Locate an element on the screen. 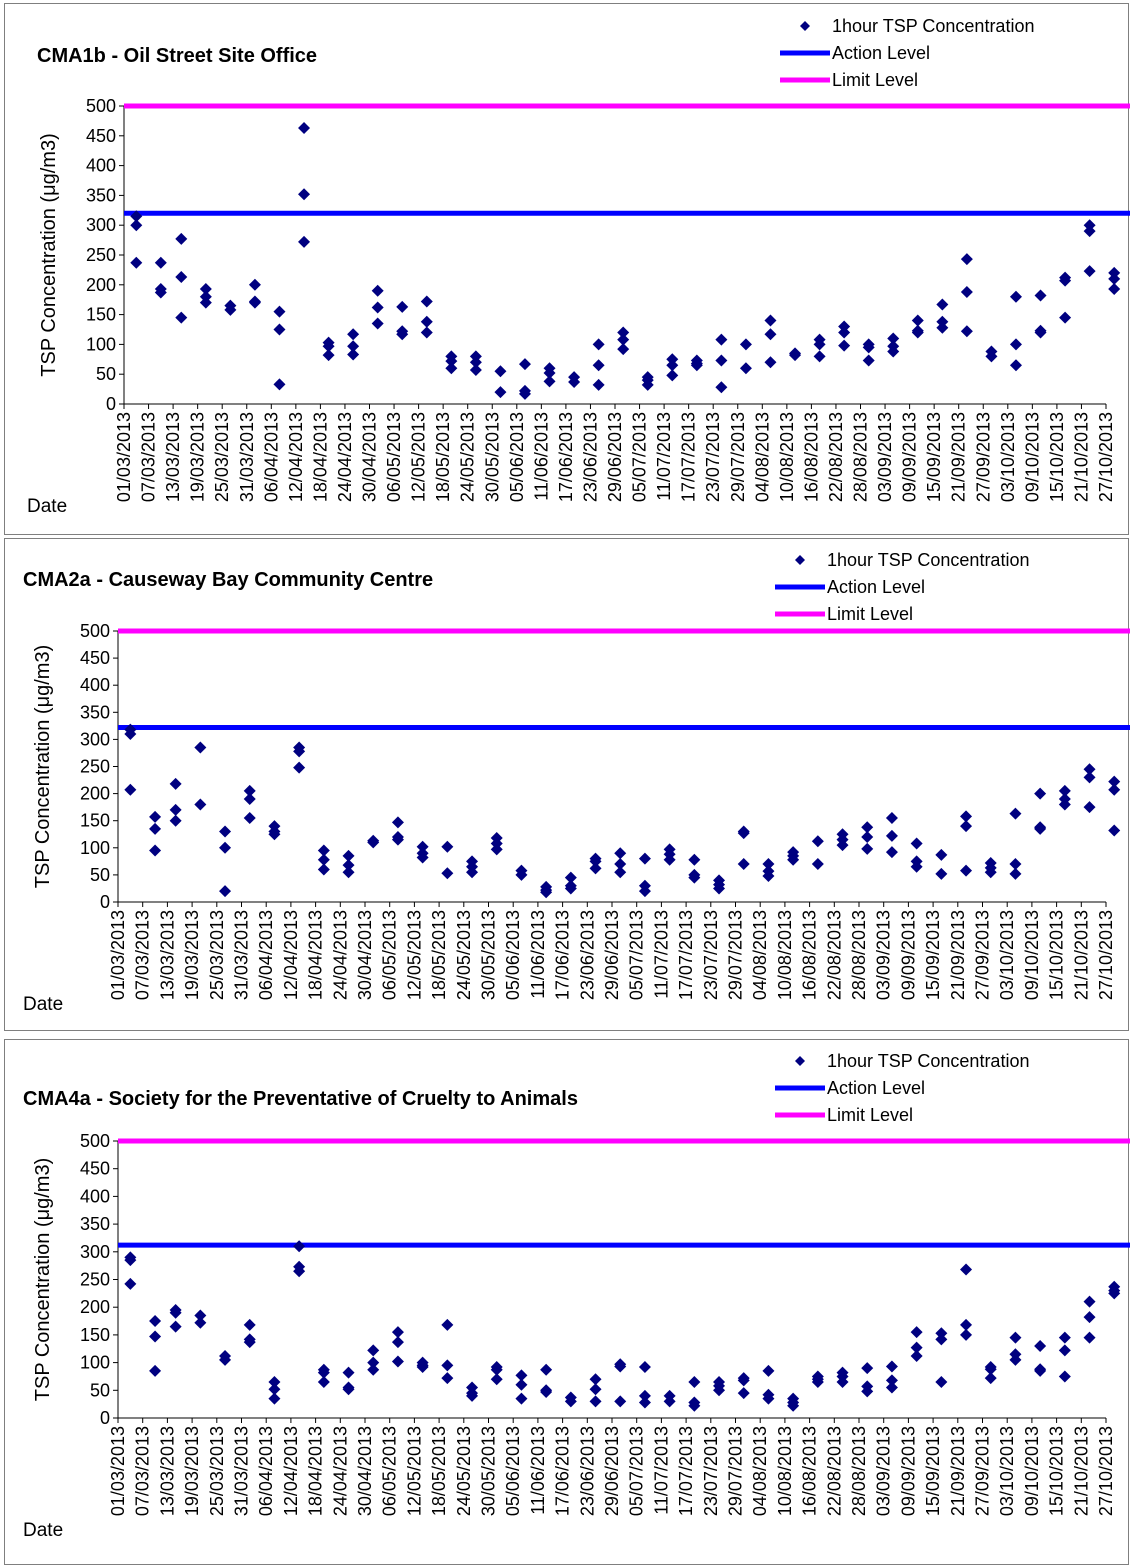 Image resolution: width=1130 pixels, height=1567 pixels. x-tick-label: 23/07/2013 is located at coordinates (713, 457).